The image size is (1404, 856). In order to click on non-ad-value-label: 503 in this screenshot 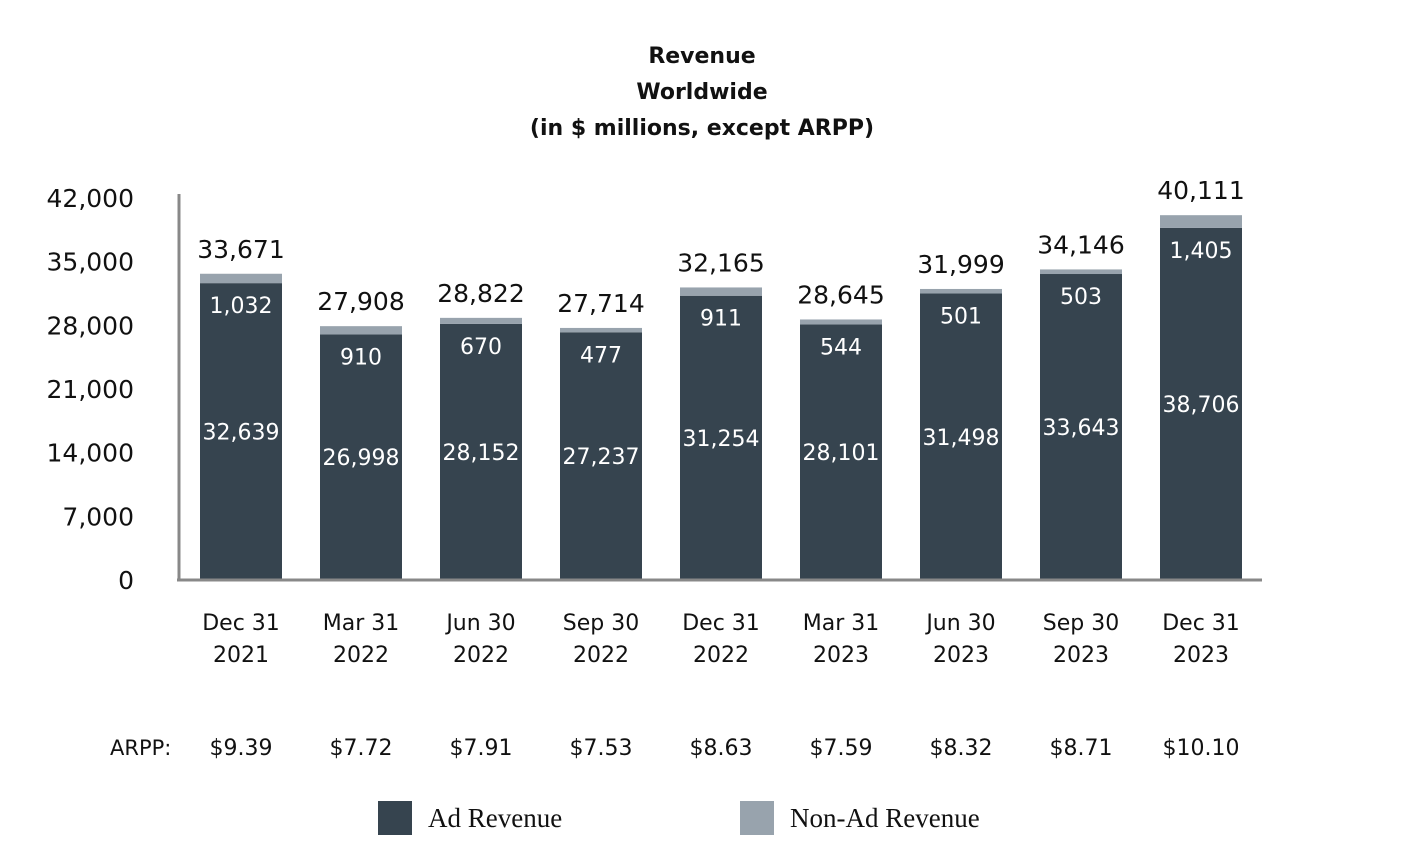, I will do `click(1081, 297)`.